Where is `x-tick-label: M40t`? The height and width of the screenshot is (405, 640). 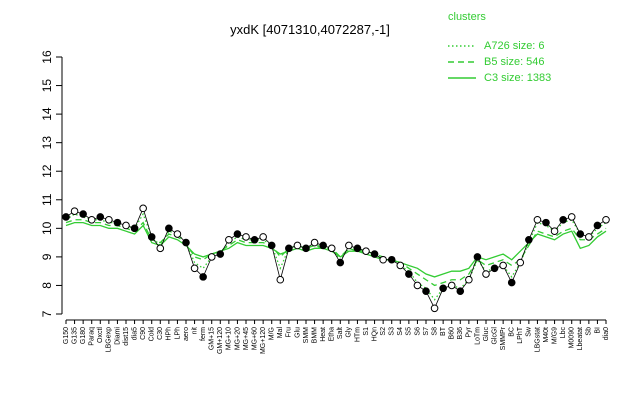 x-tick-label: M40t is located at coordinates (546, 335).